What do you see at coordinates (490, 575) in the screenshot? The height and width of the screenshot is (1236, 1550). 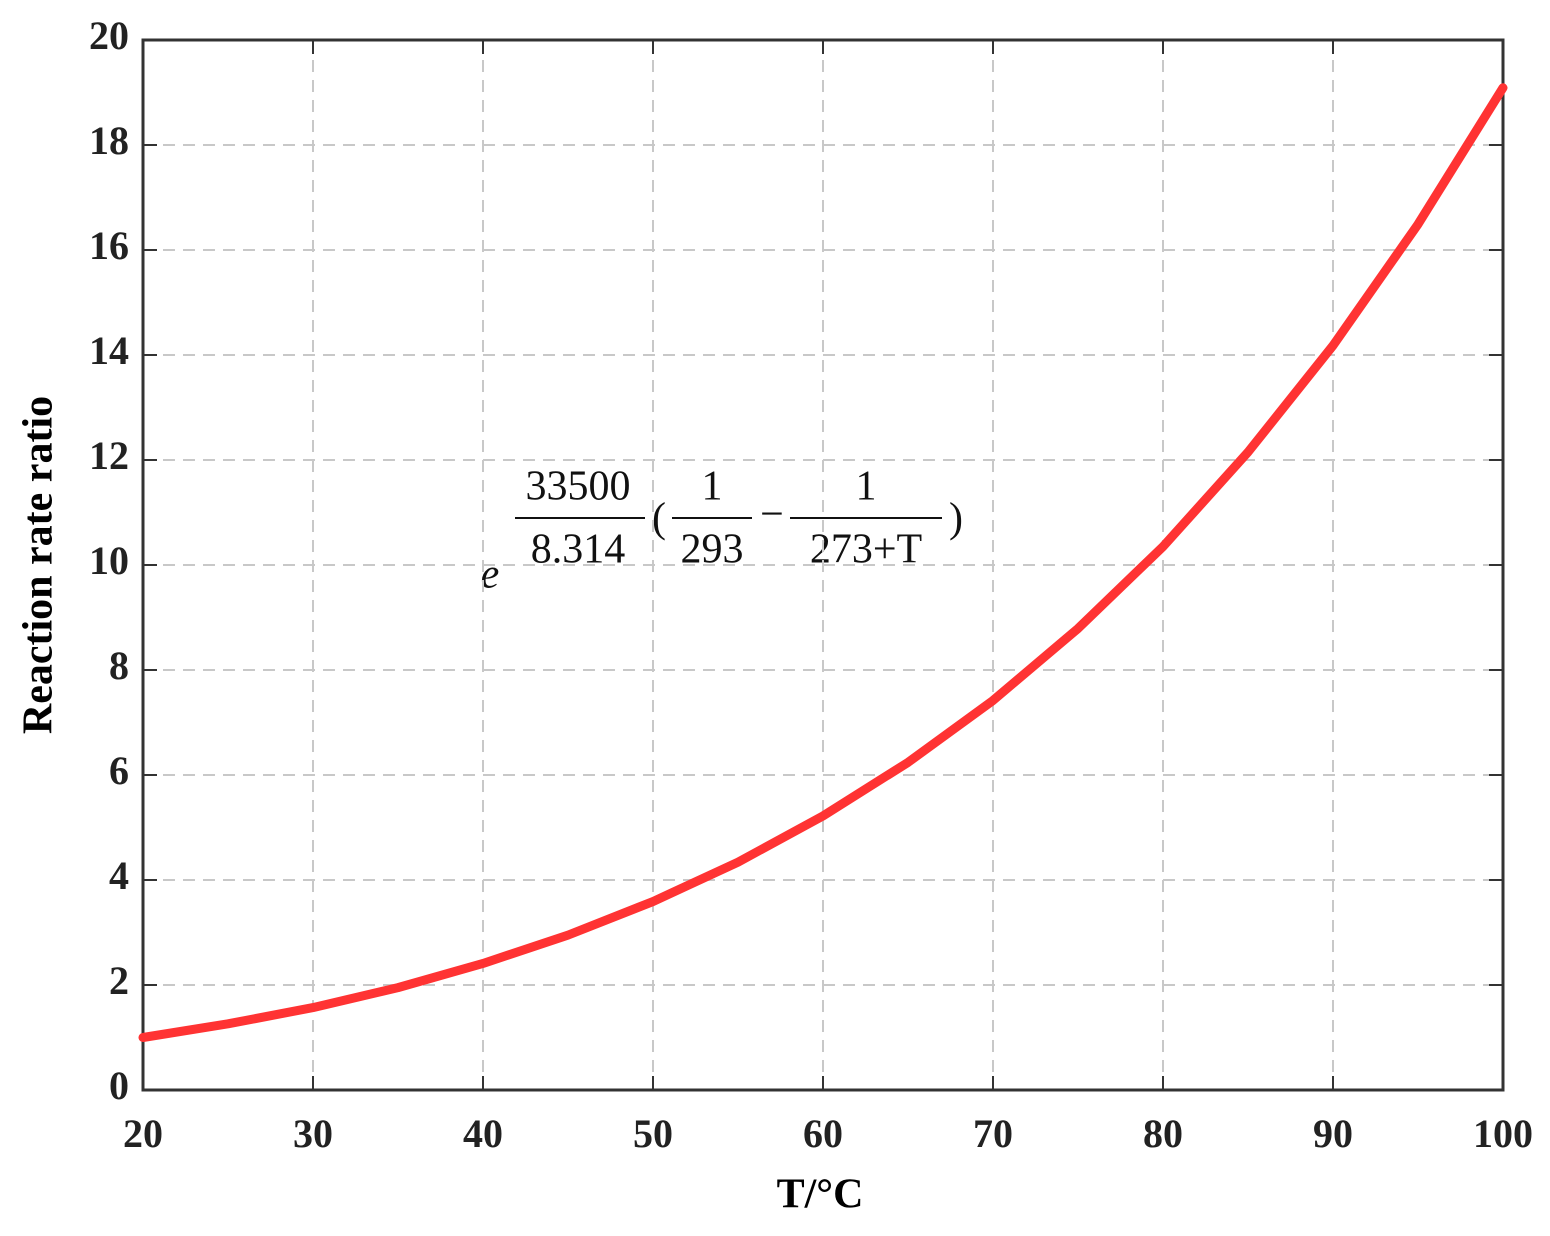 I see `formula-base: e` at bounding box center [490, 575].